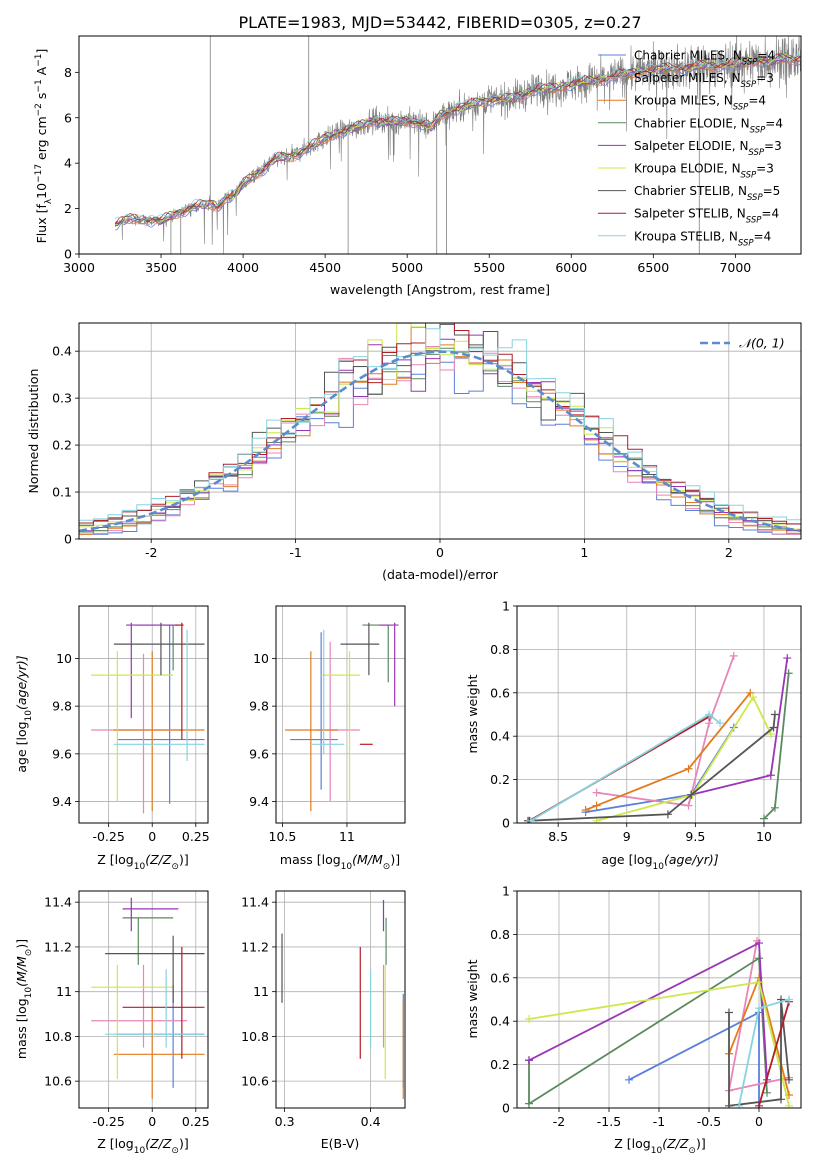 The image size is (819, 1170). I want to click on x-tick-label: 5000, so click(407, 267).